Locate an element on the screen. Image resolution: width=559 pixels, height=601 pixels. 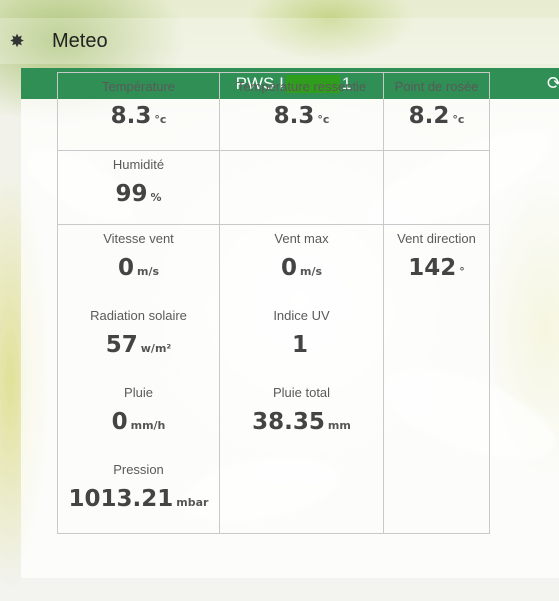
cell-dew-point: Point de rosée 8.2 °c is located at coordinates (436, 111).